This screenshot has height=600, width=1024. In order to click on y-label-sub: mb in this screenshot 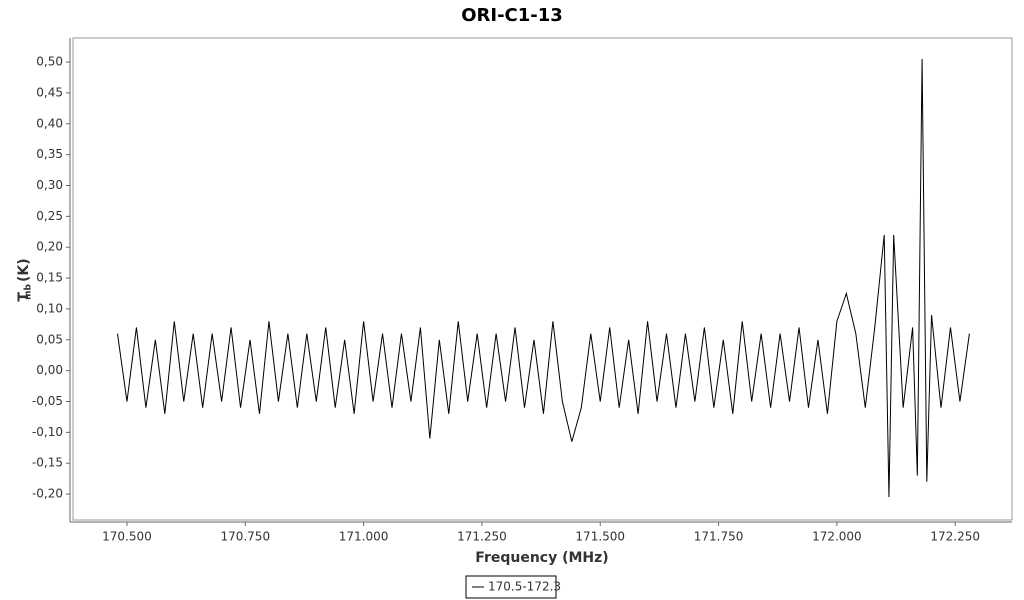, I will do `click(29, 291)`.